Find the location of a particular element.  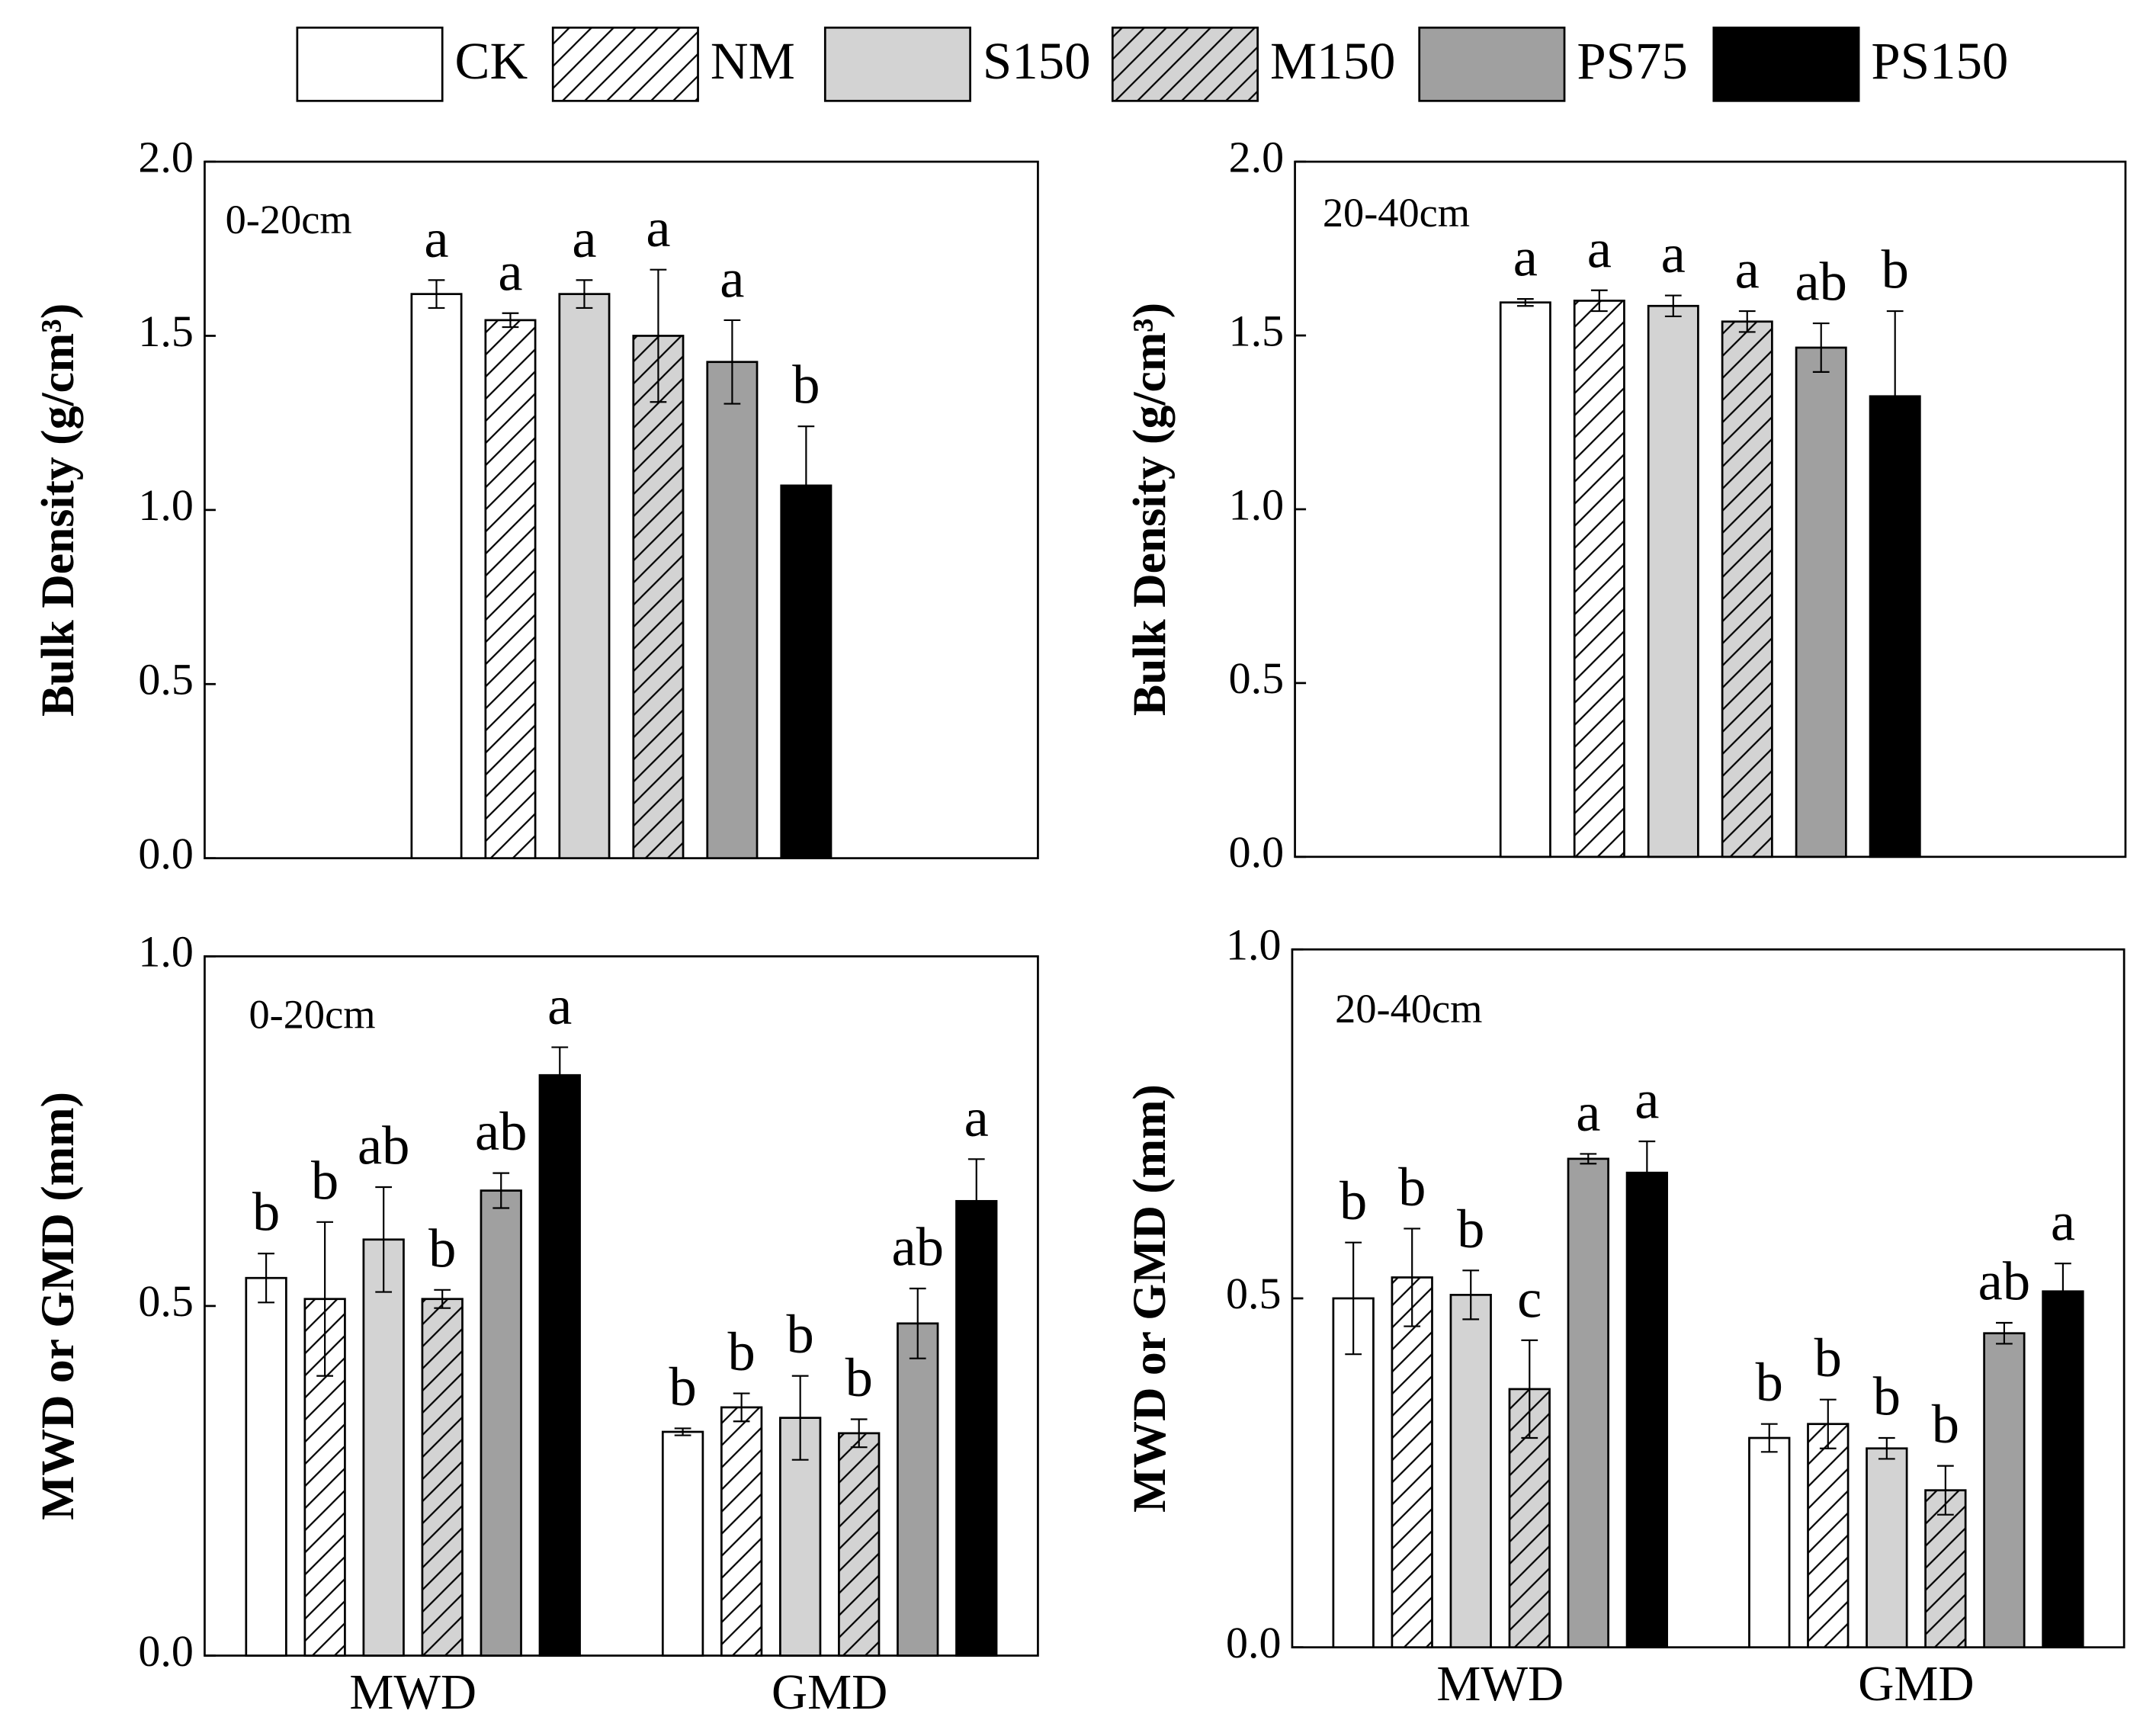

annotation: 20-40cm is located at coordinates (1409, 1009).